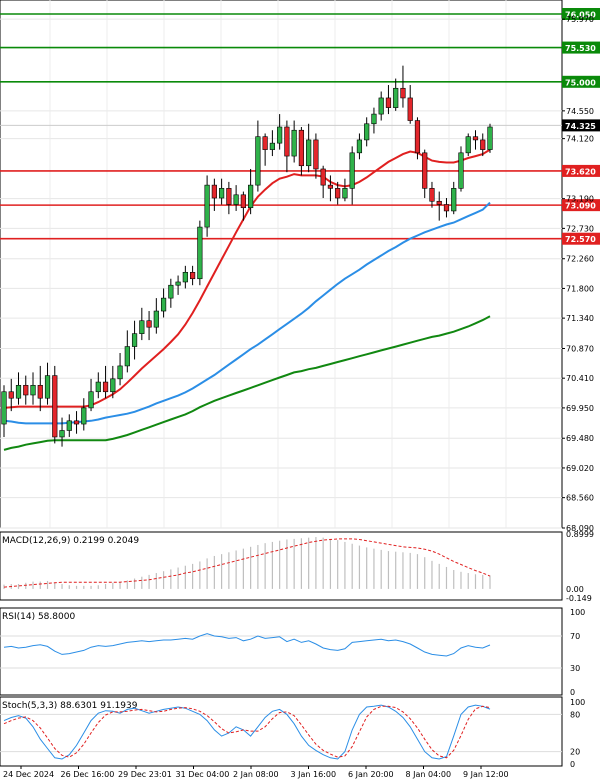 The image size is (600, 782). What do you see at coordinates (580, 468) in the screenshot?
I see `y-tick-label: 69.020` at bounding box center [580, 468].